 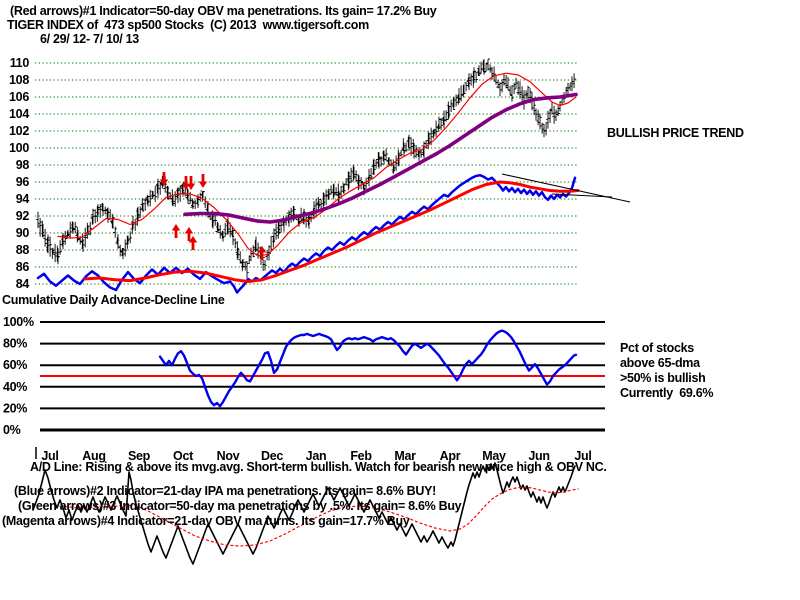 What do you see at coordinates (18, 322) in the screenshot?
I see `breadth-y-axis-label: 100%` at bounding box center [18, 322].